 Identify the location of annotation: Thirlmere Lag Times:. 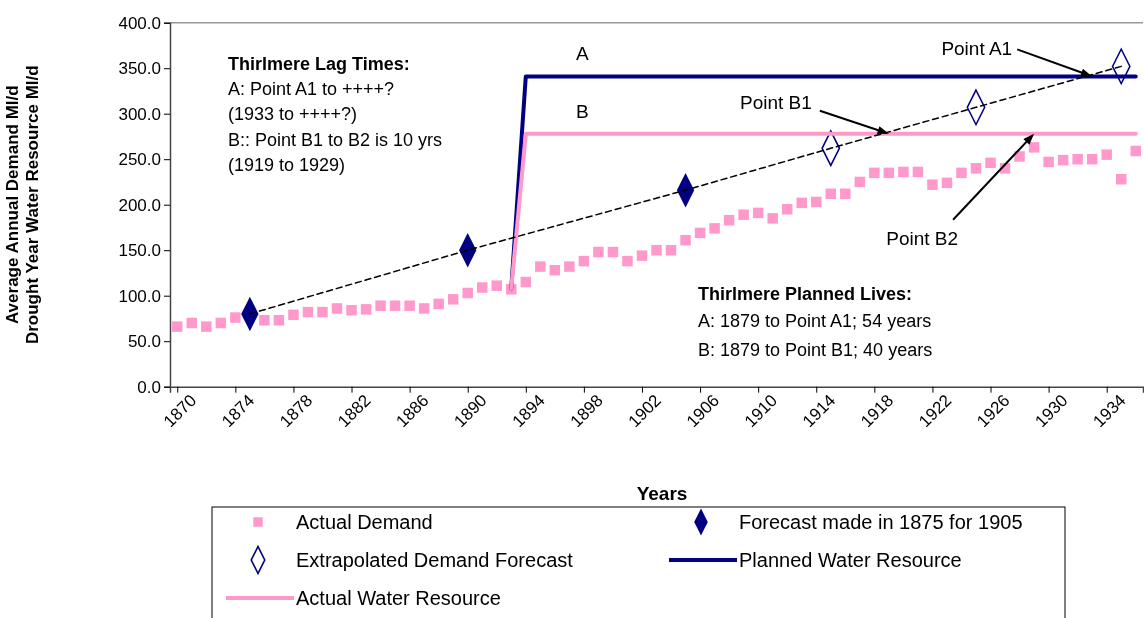
(319, 64).